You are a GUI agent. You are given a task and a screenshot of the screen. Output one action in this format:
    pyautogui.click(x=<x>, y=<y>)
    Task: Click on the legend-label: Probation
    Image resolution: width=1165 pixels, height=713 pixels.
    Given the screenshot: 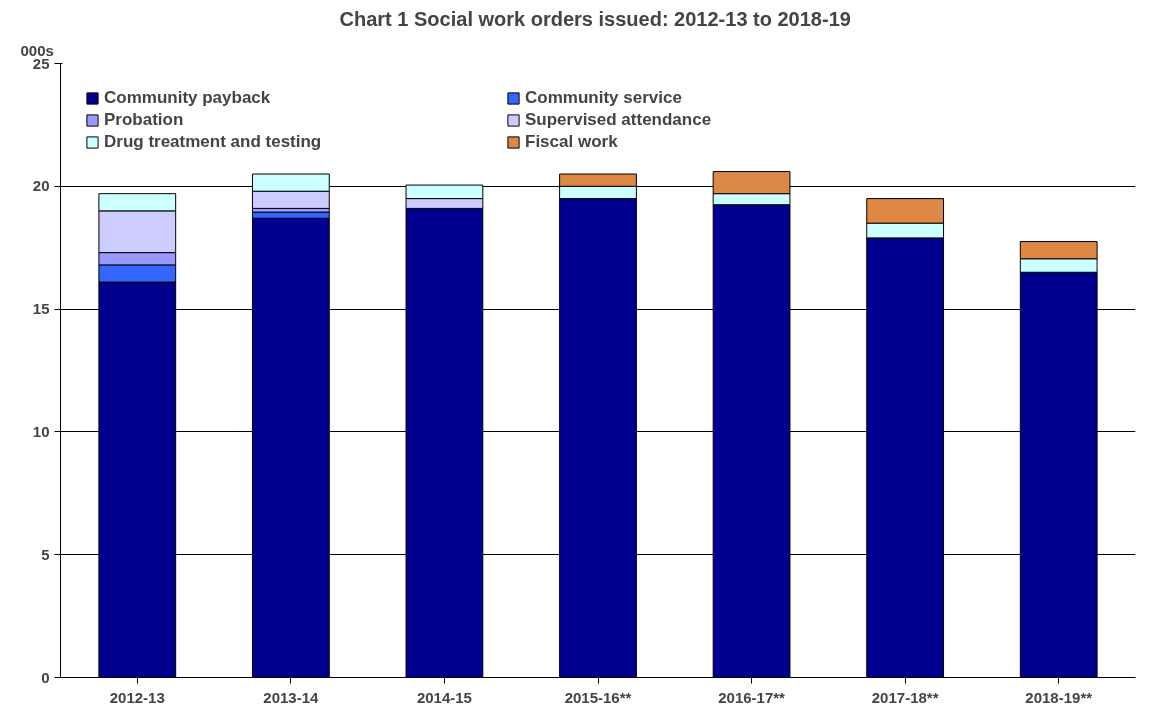 What is the action you would take?
    pyautogui.click(x=144, y=120)
    